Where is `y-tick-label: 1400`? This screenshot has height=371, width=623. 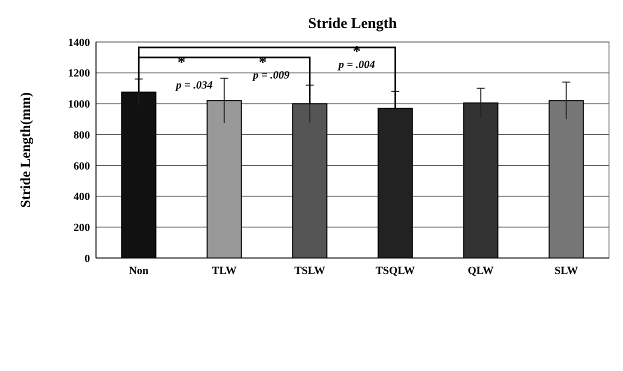
y-tick-label: 1400 is located at coordinates (79, 42).